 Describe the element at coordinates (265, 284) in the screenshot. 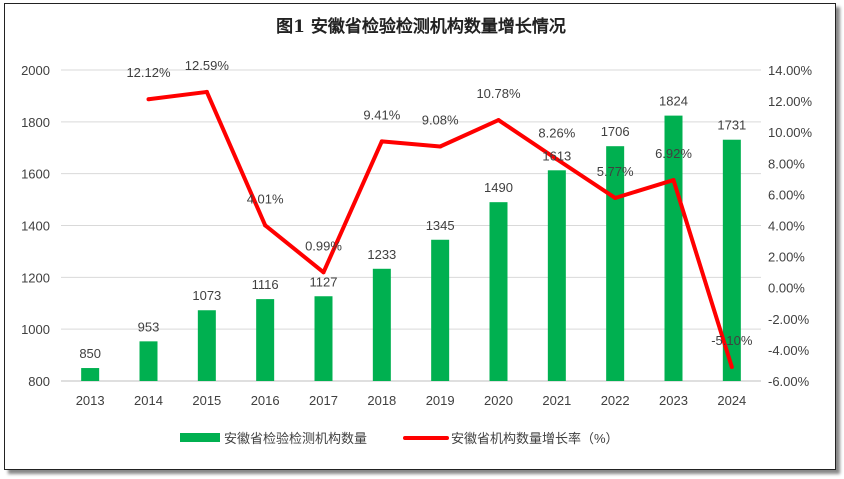

I see `bar-data-label: 1116` at that location.